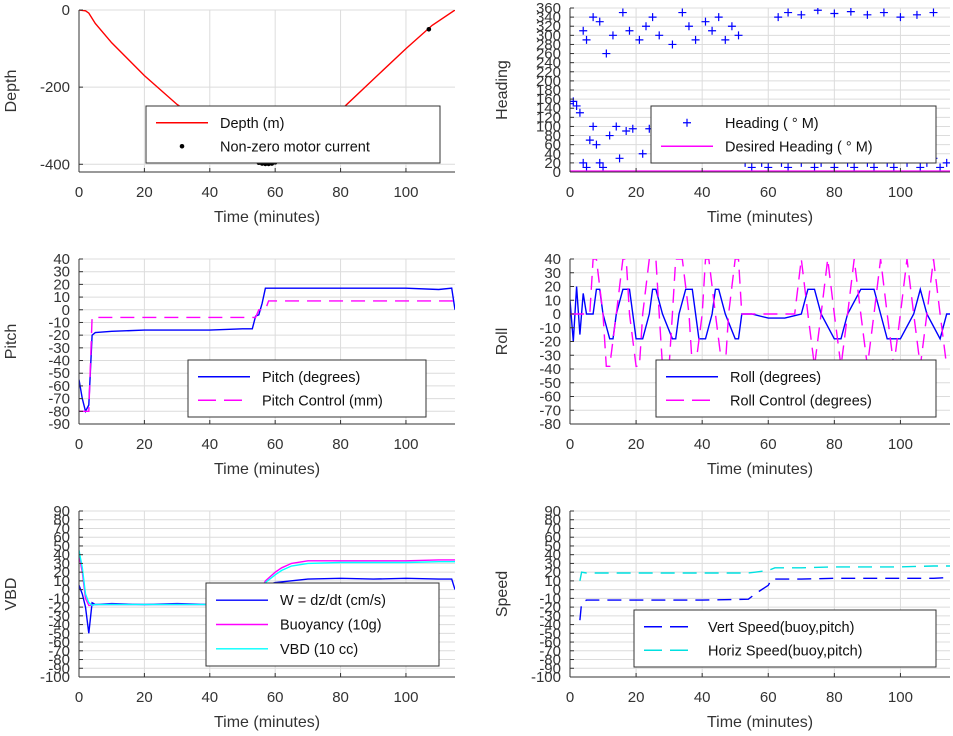 The width and height of the screenshot is (953, 736). Describe the element at coordinates (785, 651) in the screenshot. I see `legend-label: Horiz Speed(buoy,pitch)` at that location.